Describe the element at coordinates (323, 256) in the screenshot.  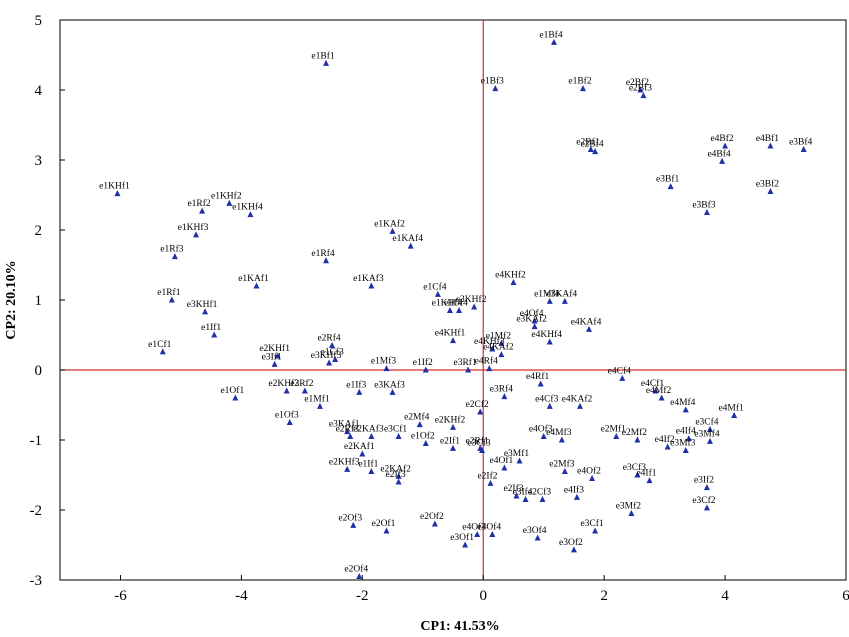
I see `data-point: e1Rf4` at that location.